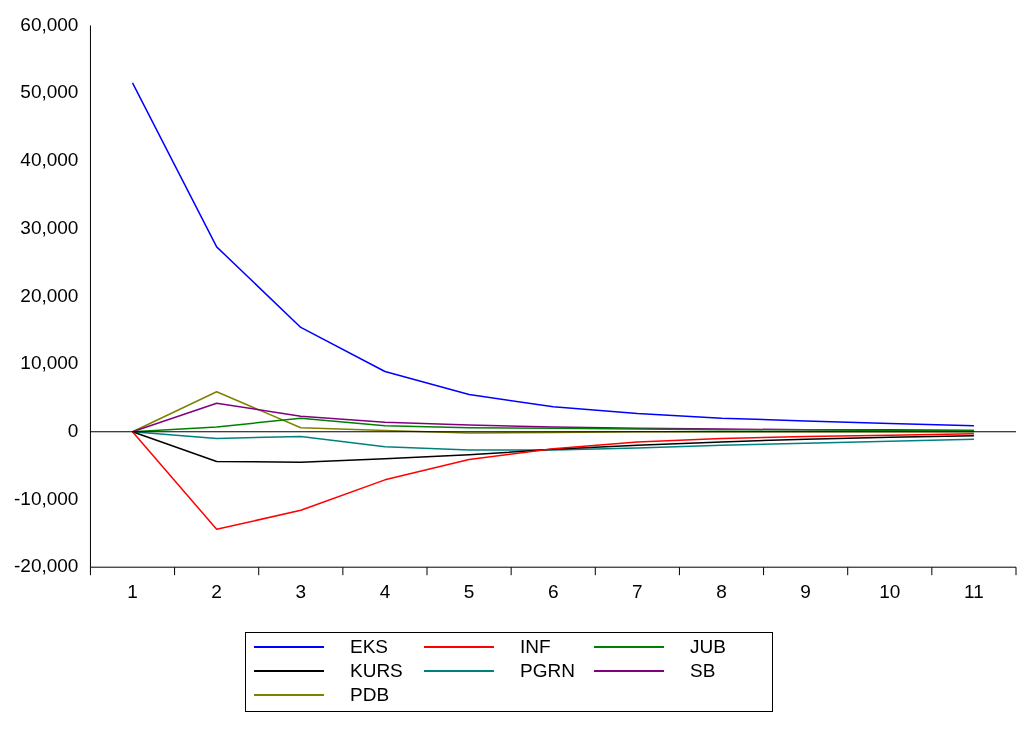 This screenshot has height=755, width=1018. Describe the element at coordinates (469, 591) in the screenshot. I see `x-tick-label: 5` at that location.